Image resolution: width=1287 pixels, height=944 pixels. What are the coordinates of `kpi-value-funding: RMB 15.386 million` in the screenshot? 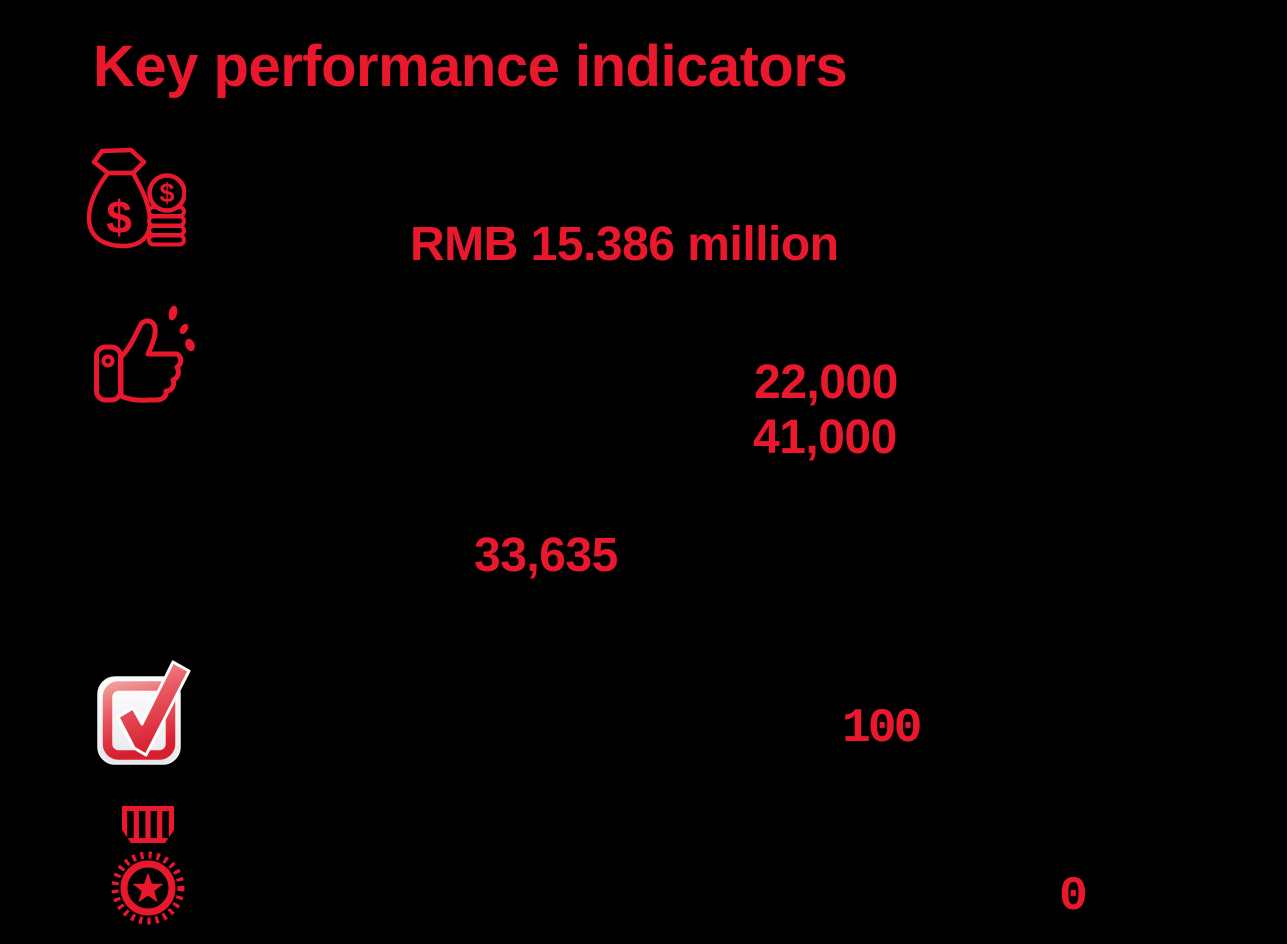 It's located at (624, 244).